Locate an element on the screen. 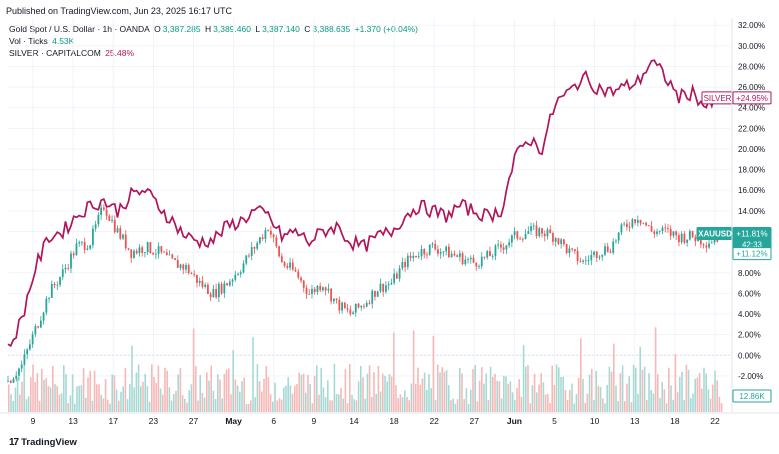 This screenshot has width=779, height=454. x-tick-label: 17 is located at coordinates (114, 421).